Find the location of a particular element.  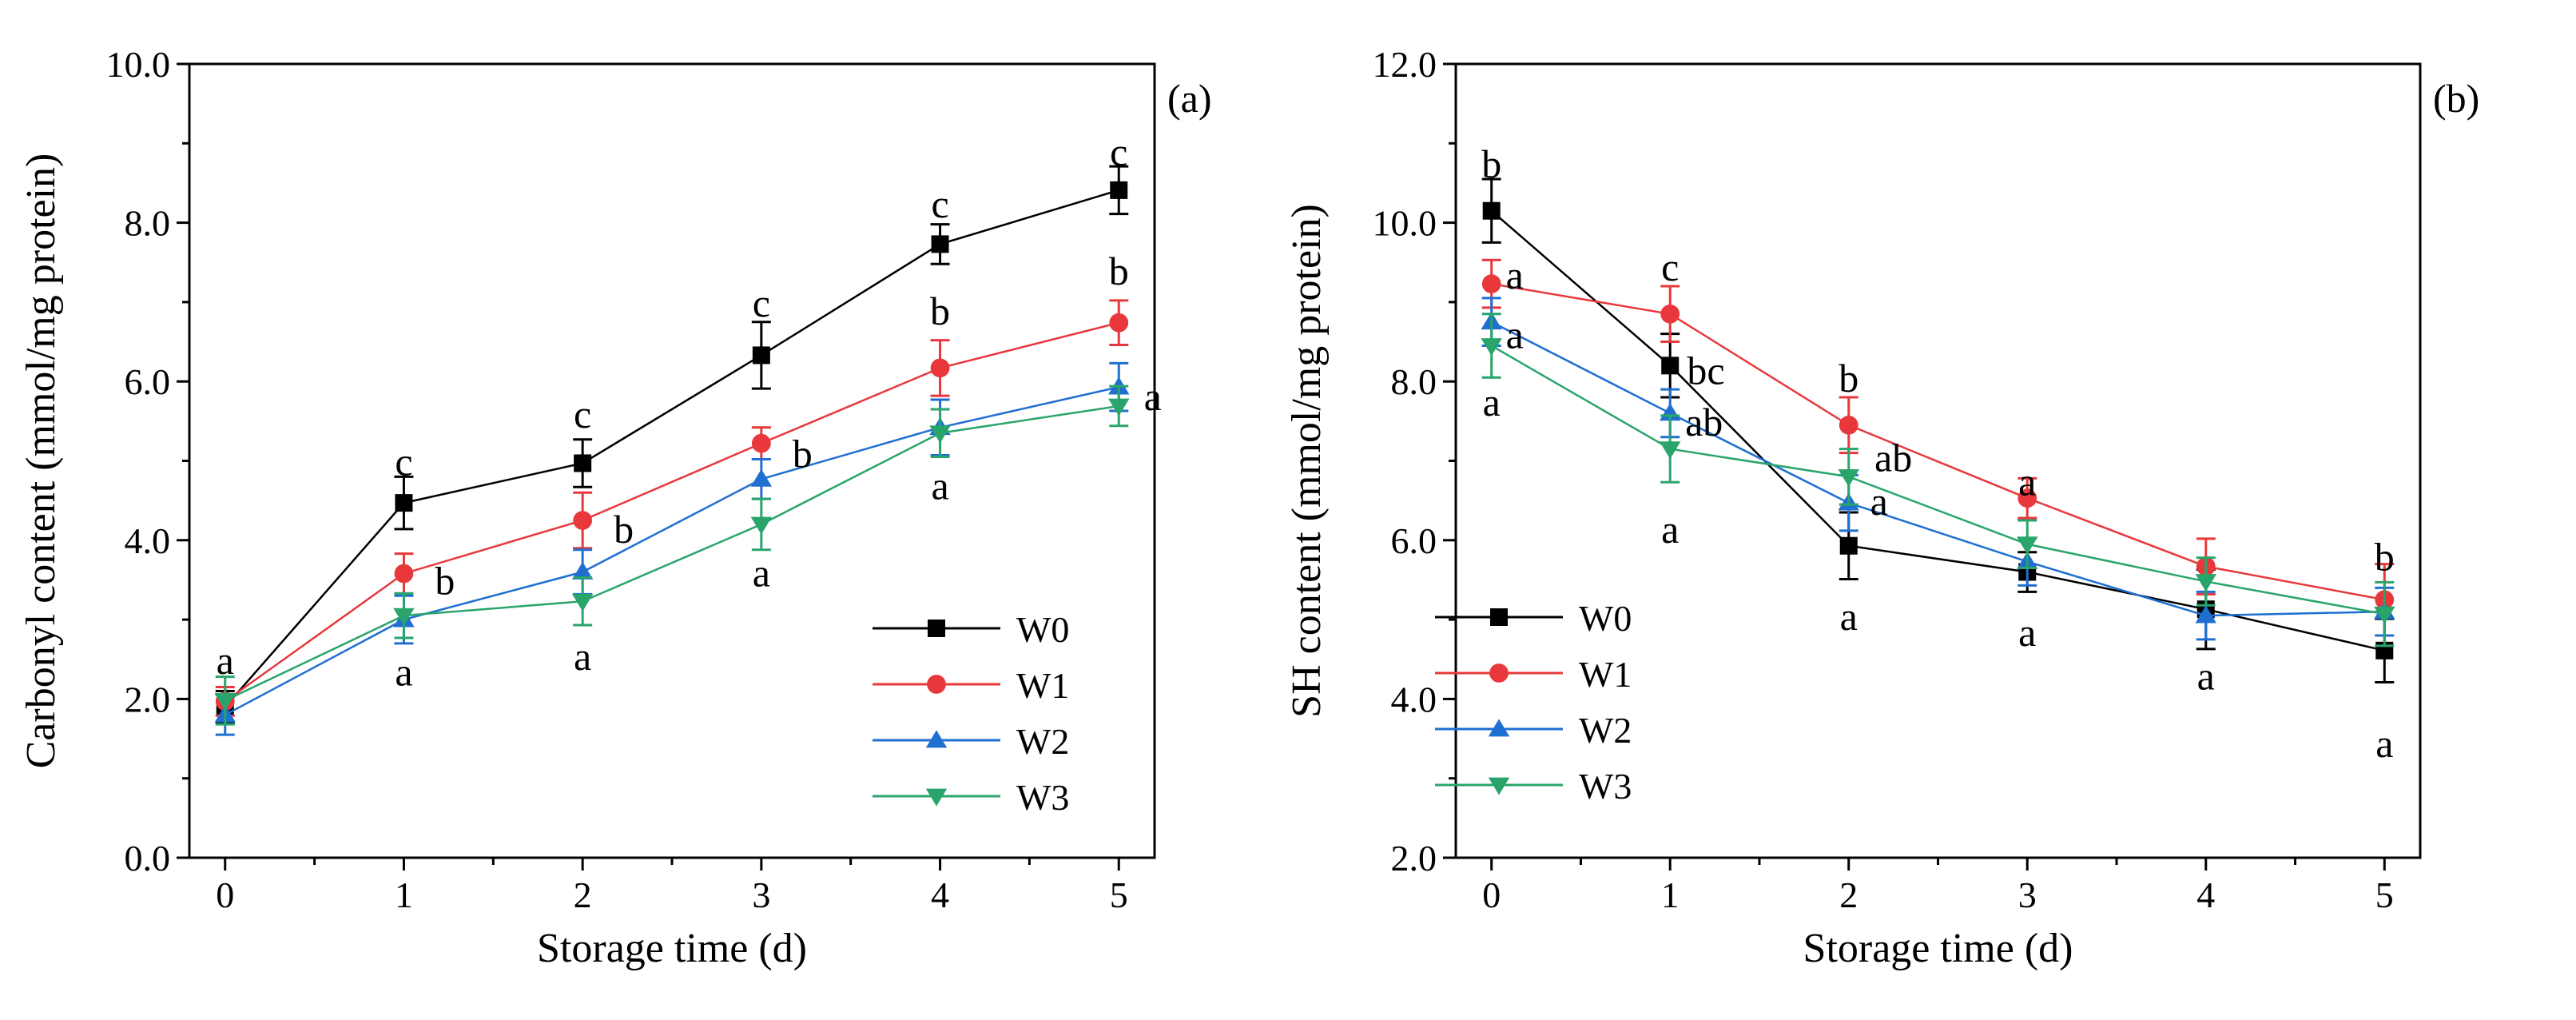

y-axis-title: SH content (mmol/mg protein) is located at coordinates (1307, 461).